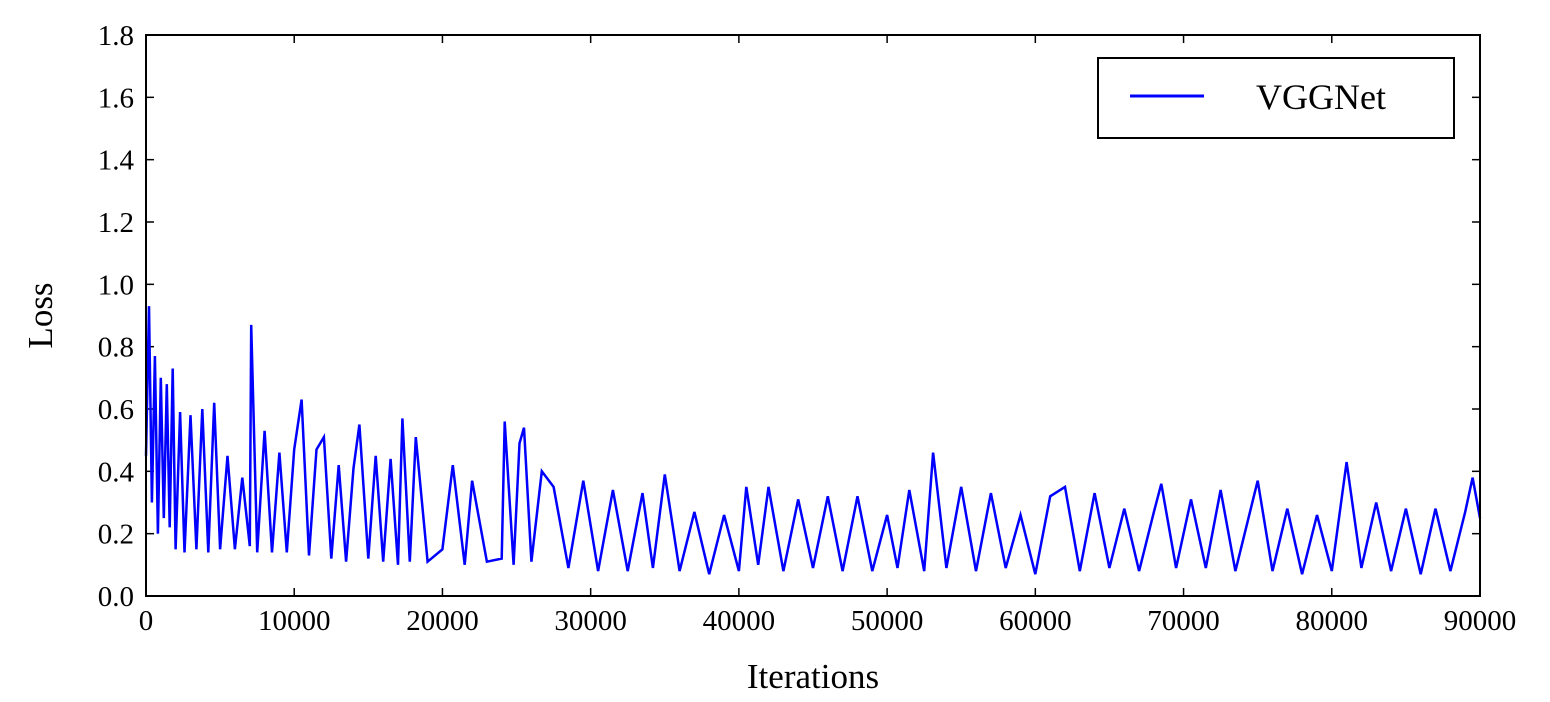 This screenshot has height=702, width=1550. I want to click on x-tick-label: 70000, so click(1183, 621).